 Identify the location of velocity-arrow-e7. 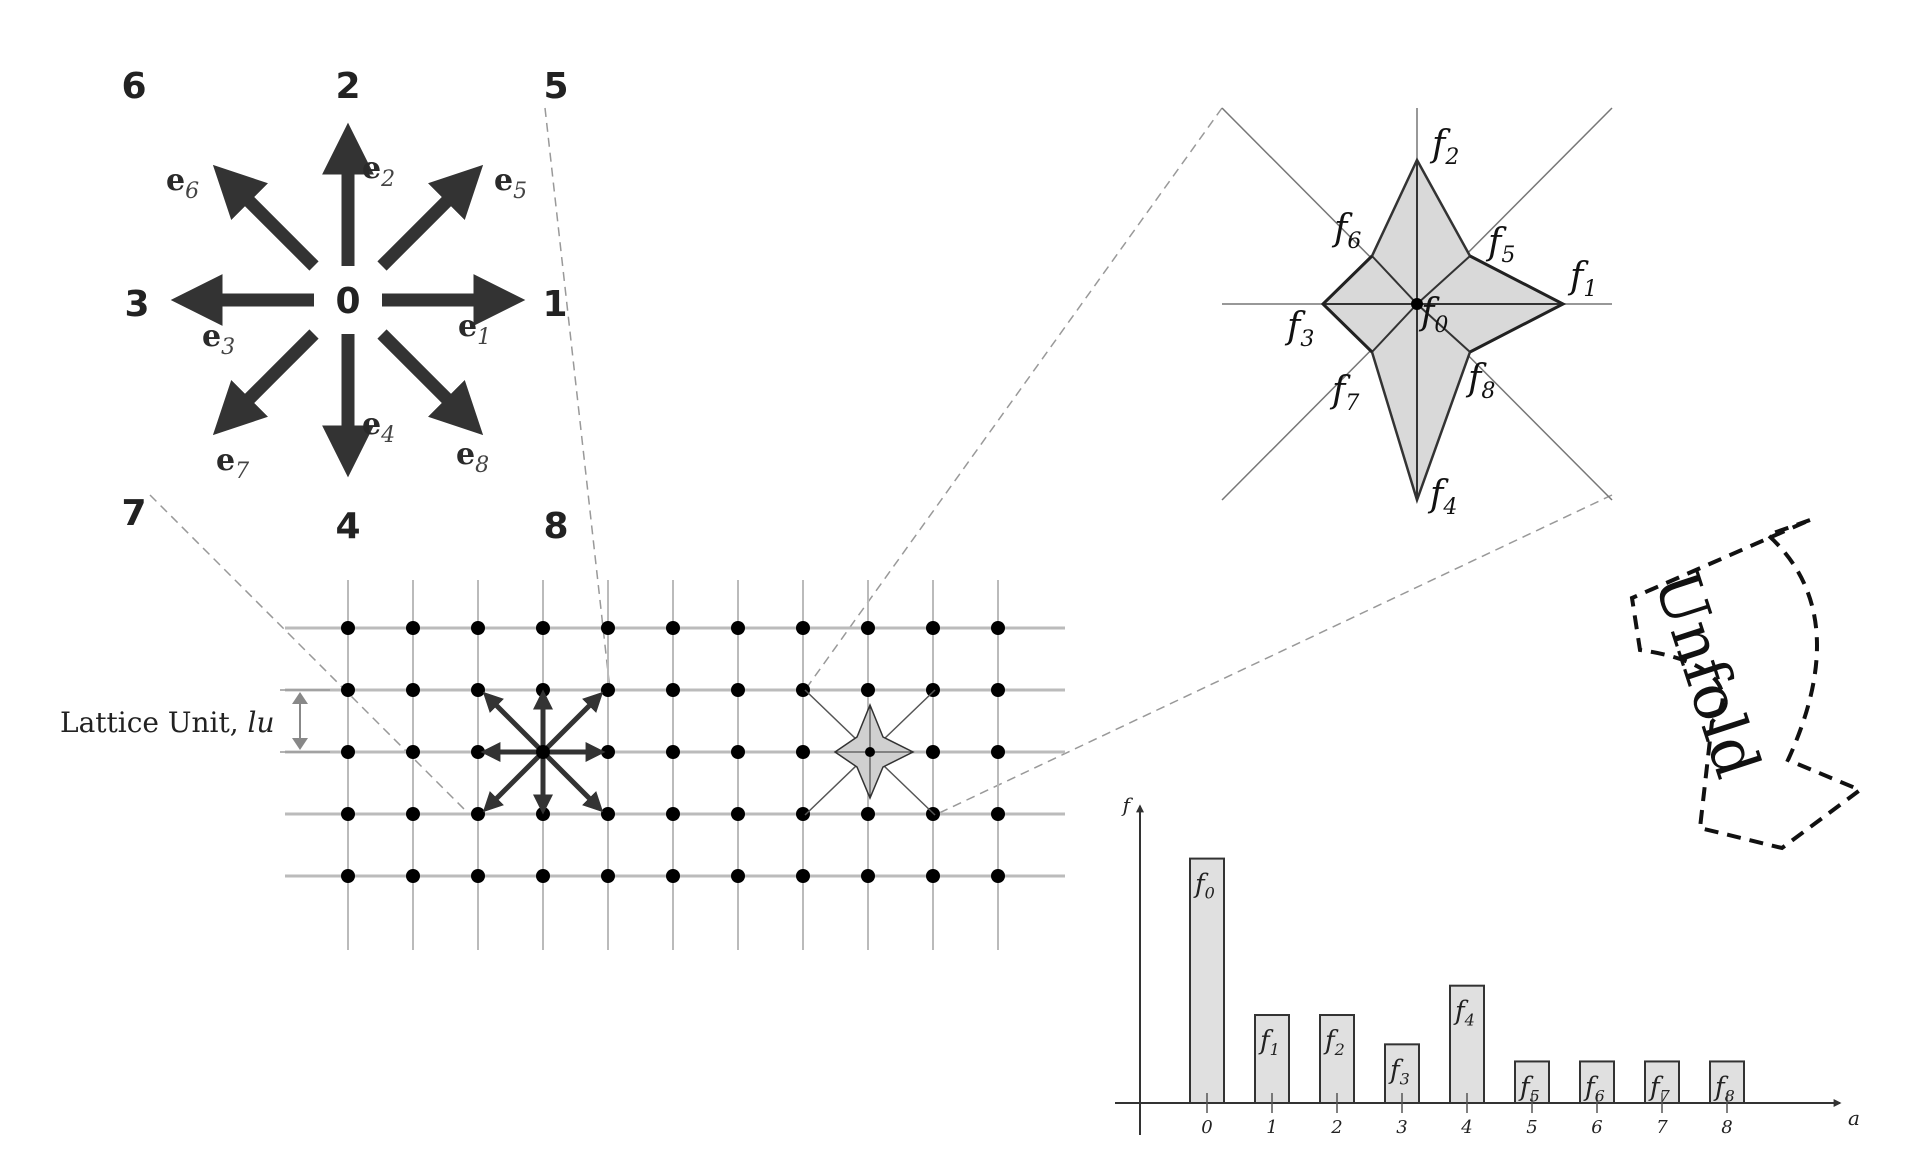
(265, 382).